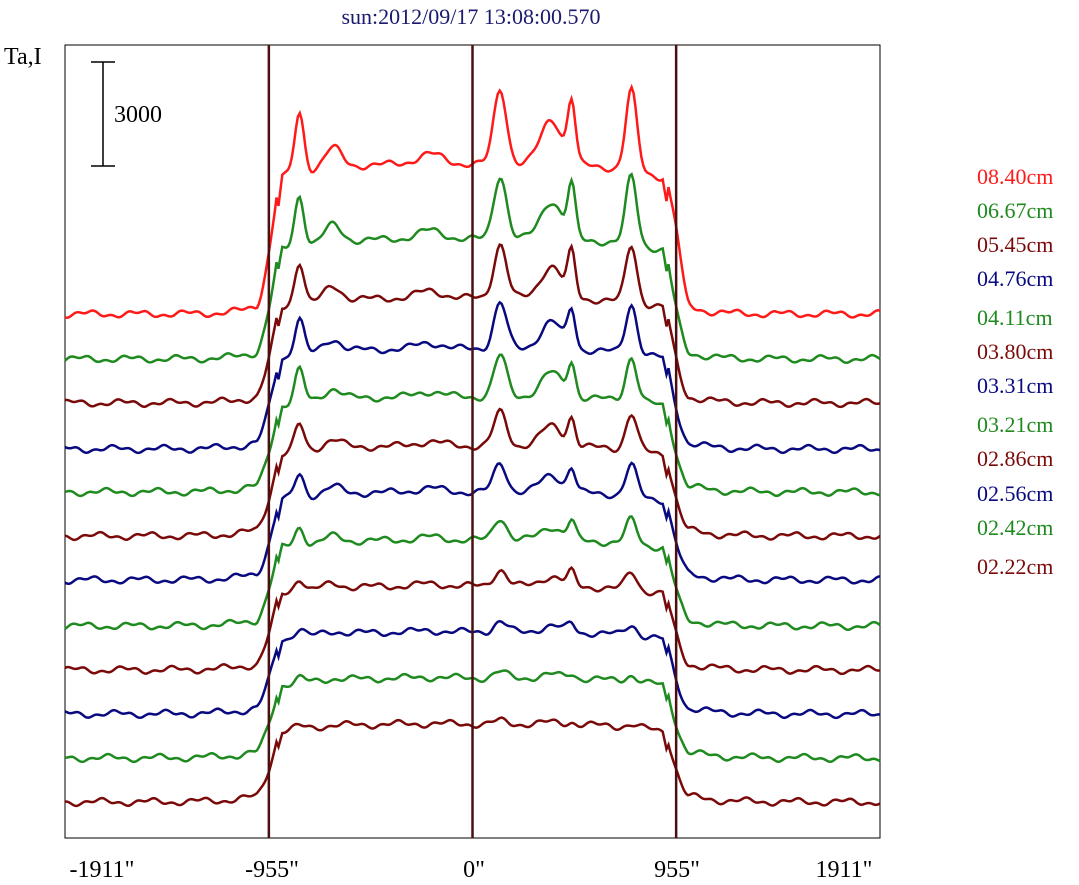 The width and height of the screenshot is (1079, 885). I want to click on legend-entry: 08.40cm, so click(1015, 176).